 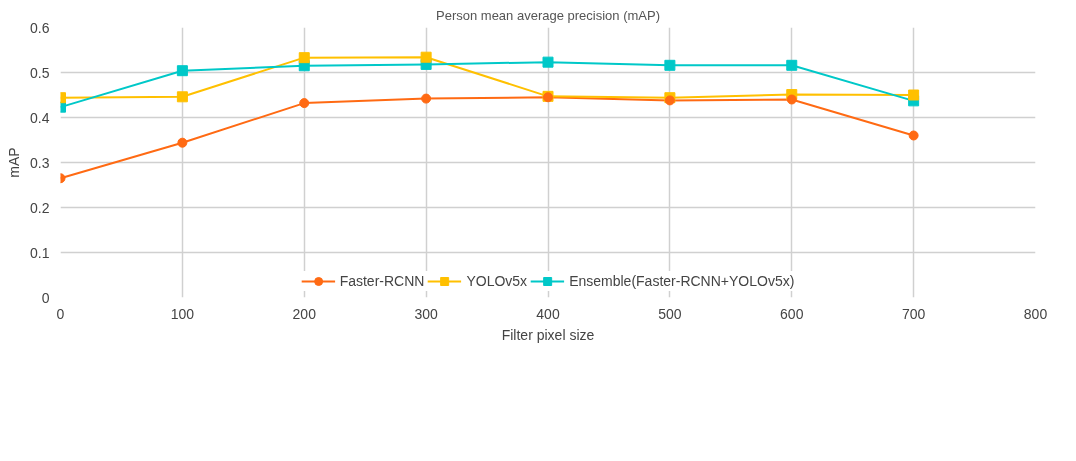 I want to click on legend-label: YOLOv5x, so click(x=497, y=281).